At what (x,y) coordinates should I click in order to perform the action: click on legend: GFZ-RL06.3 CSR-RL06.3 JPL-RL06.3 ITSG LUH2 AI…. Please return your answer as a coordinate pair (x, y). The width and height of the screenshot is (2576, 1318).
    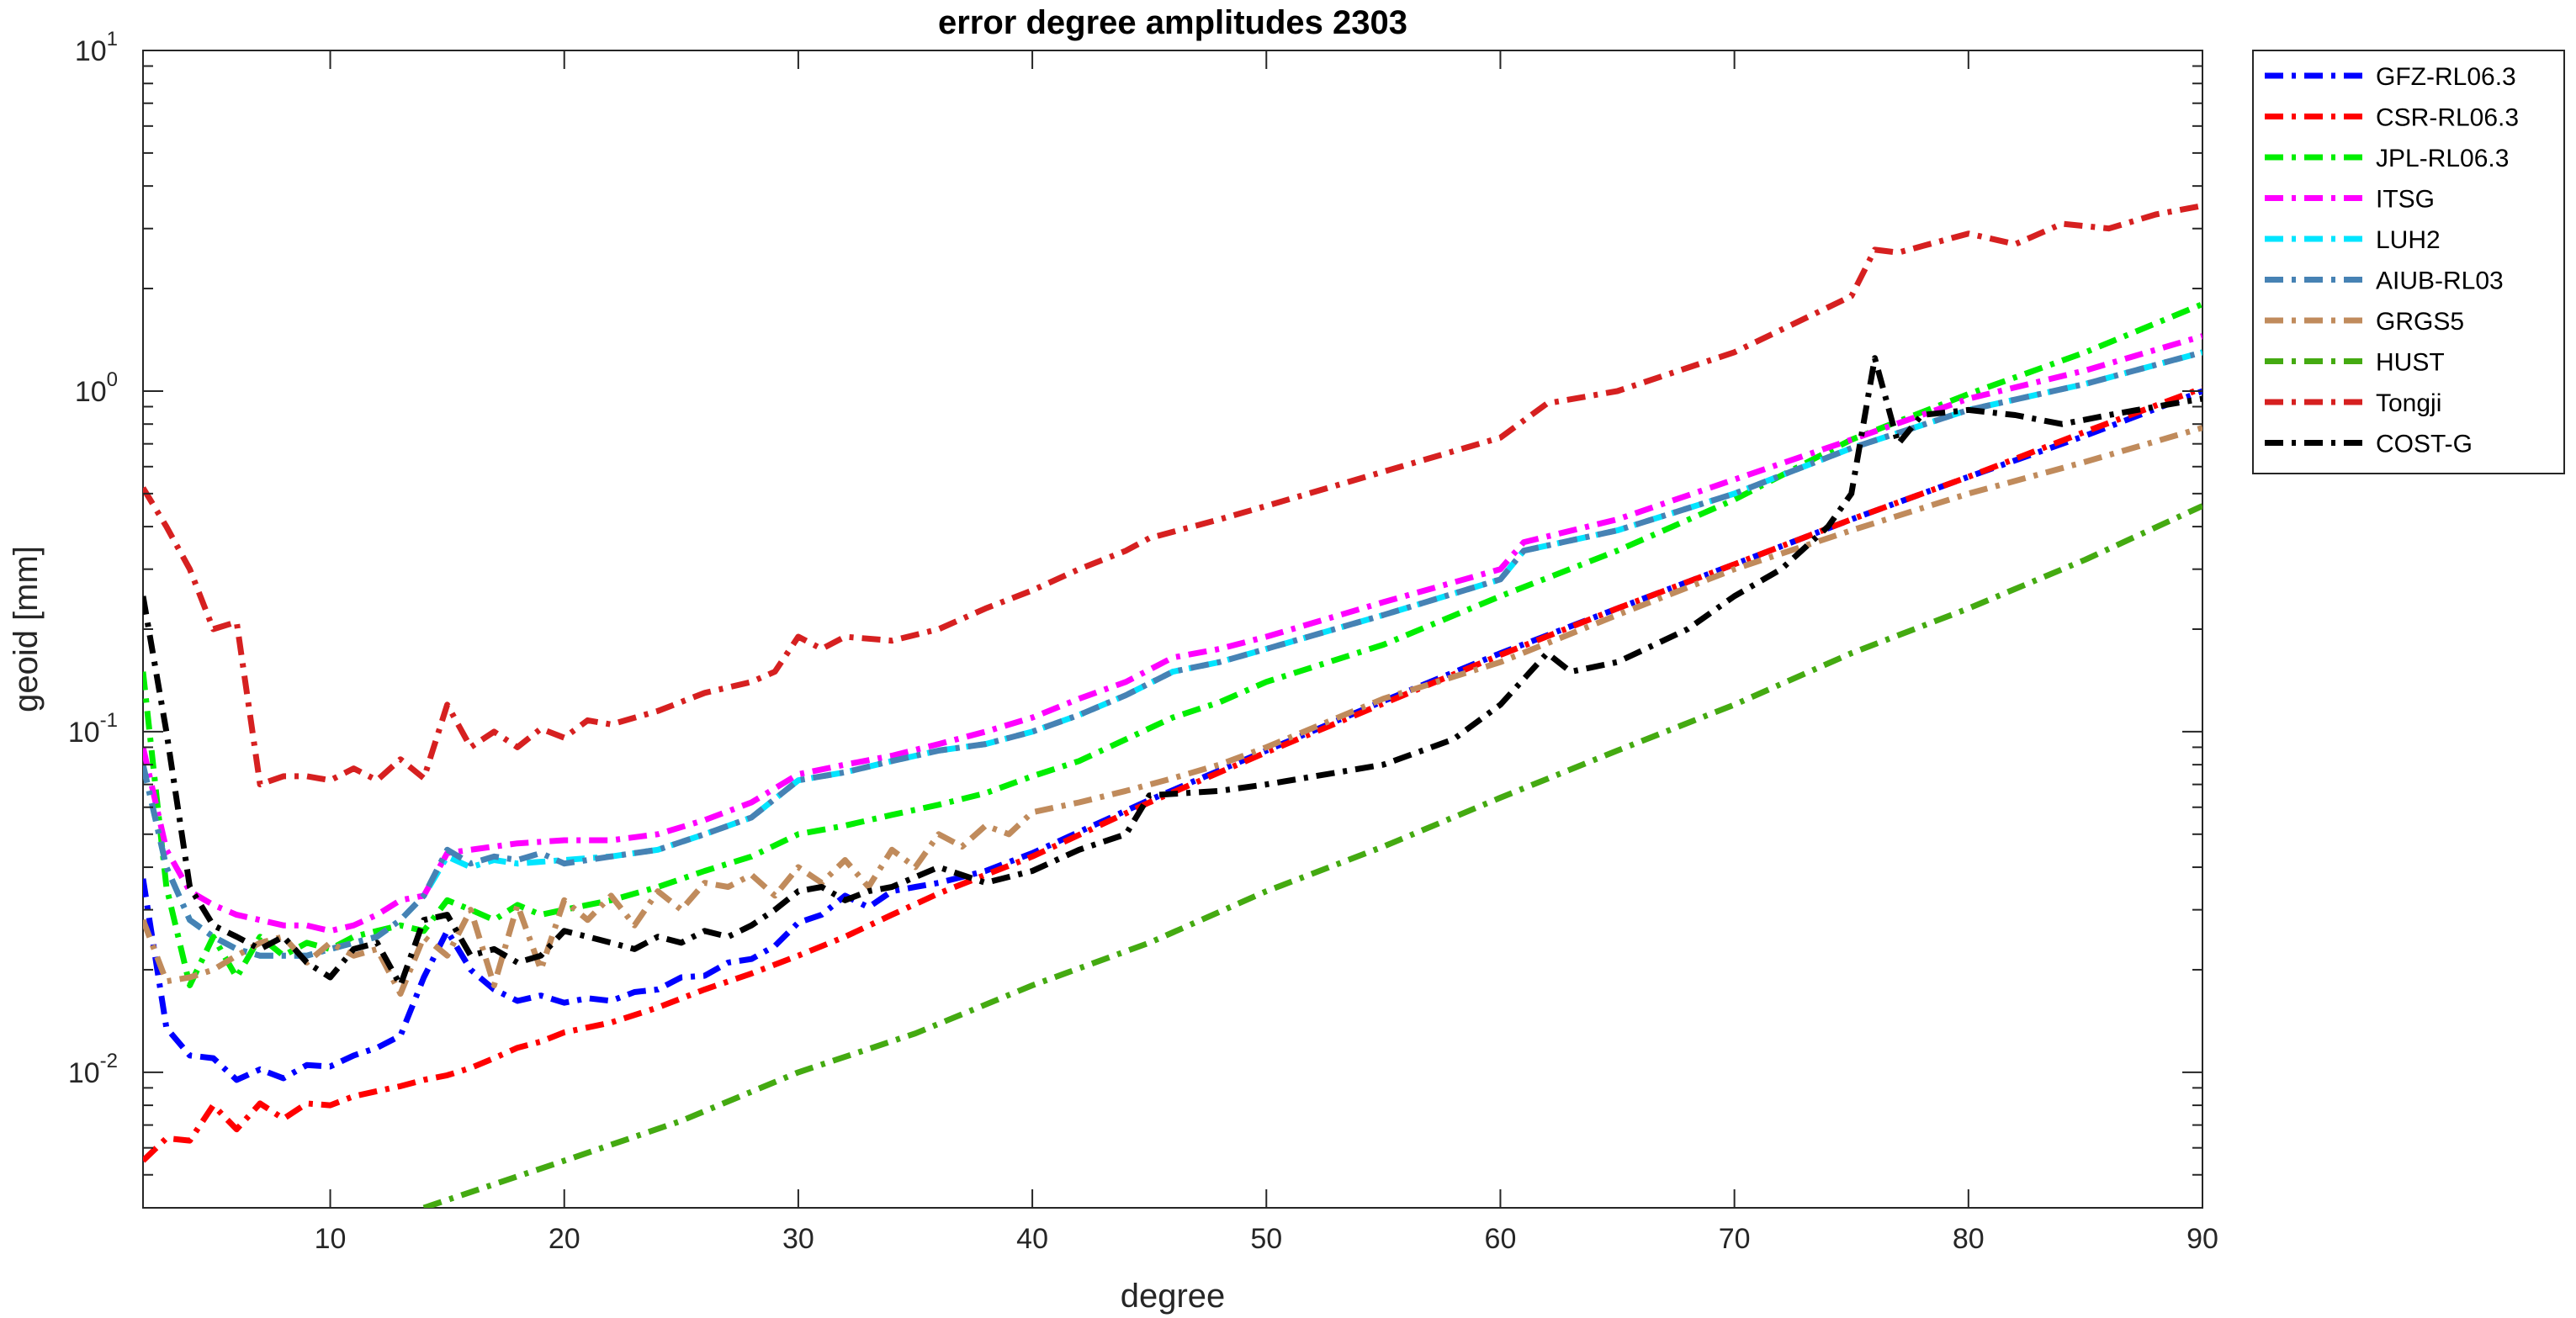
    Looking at the image, I should click on (2408, 262).